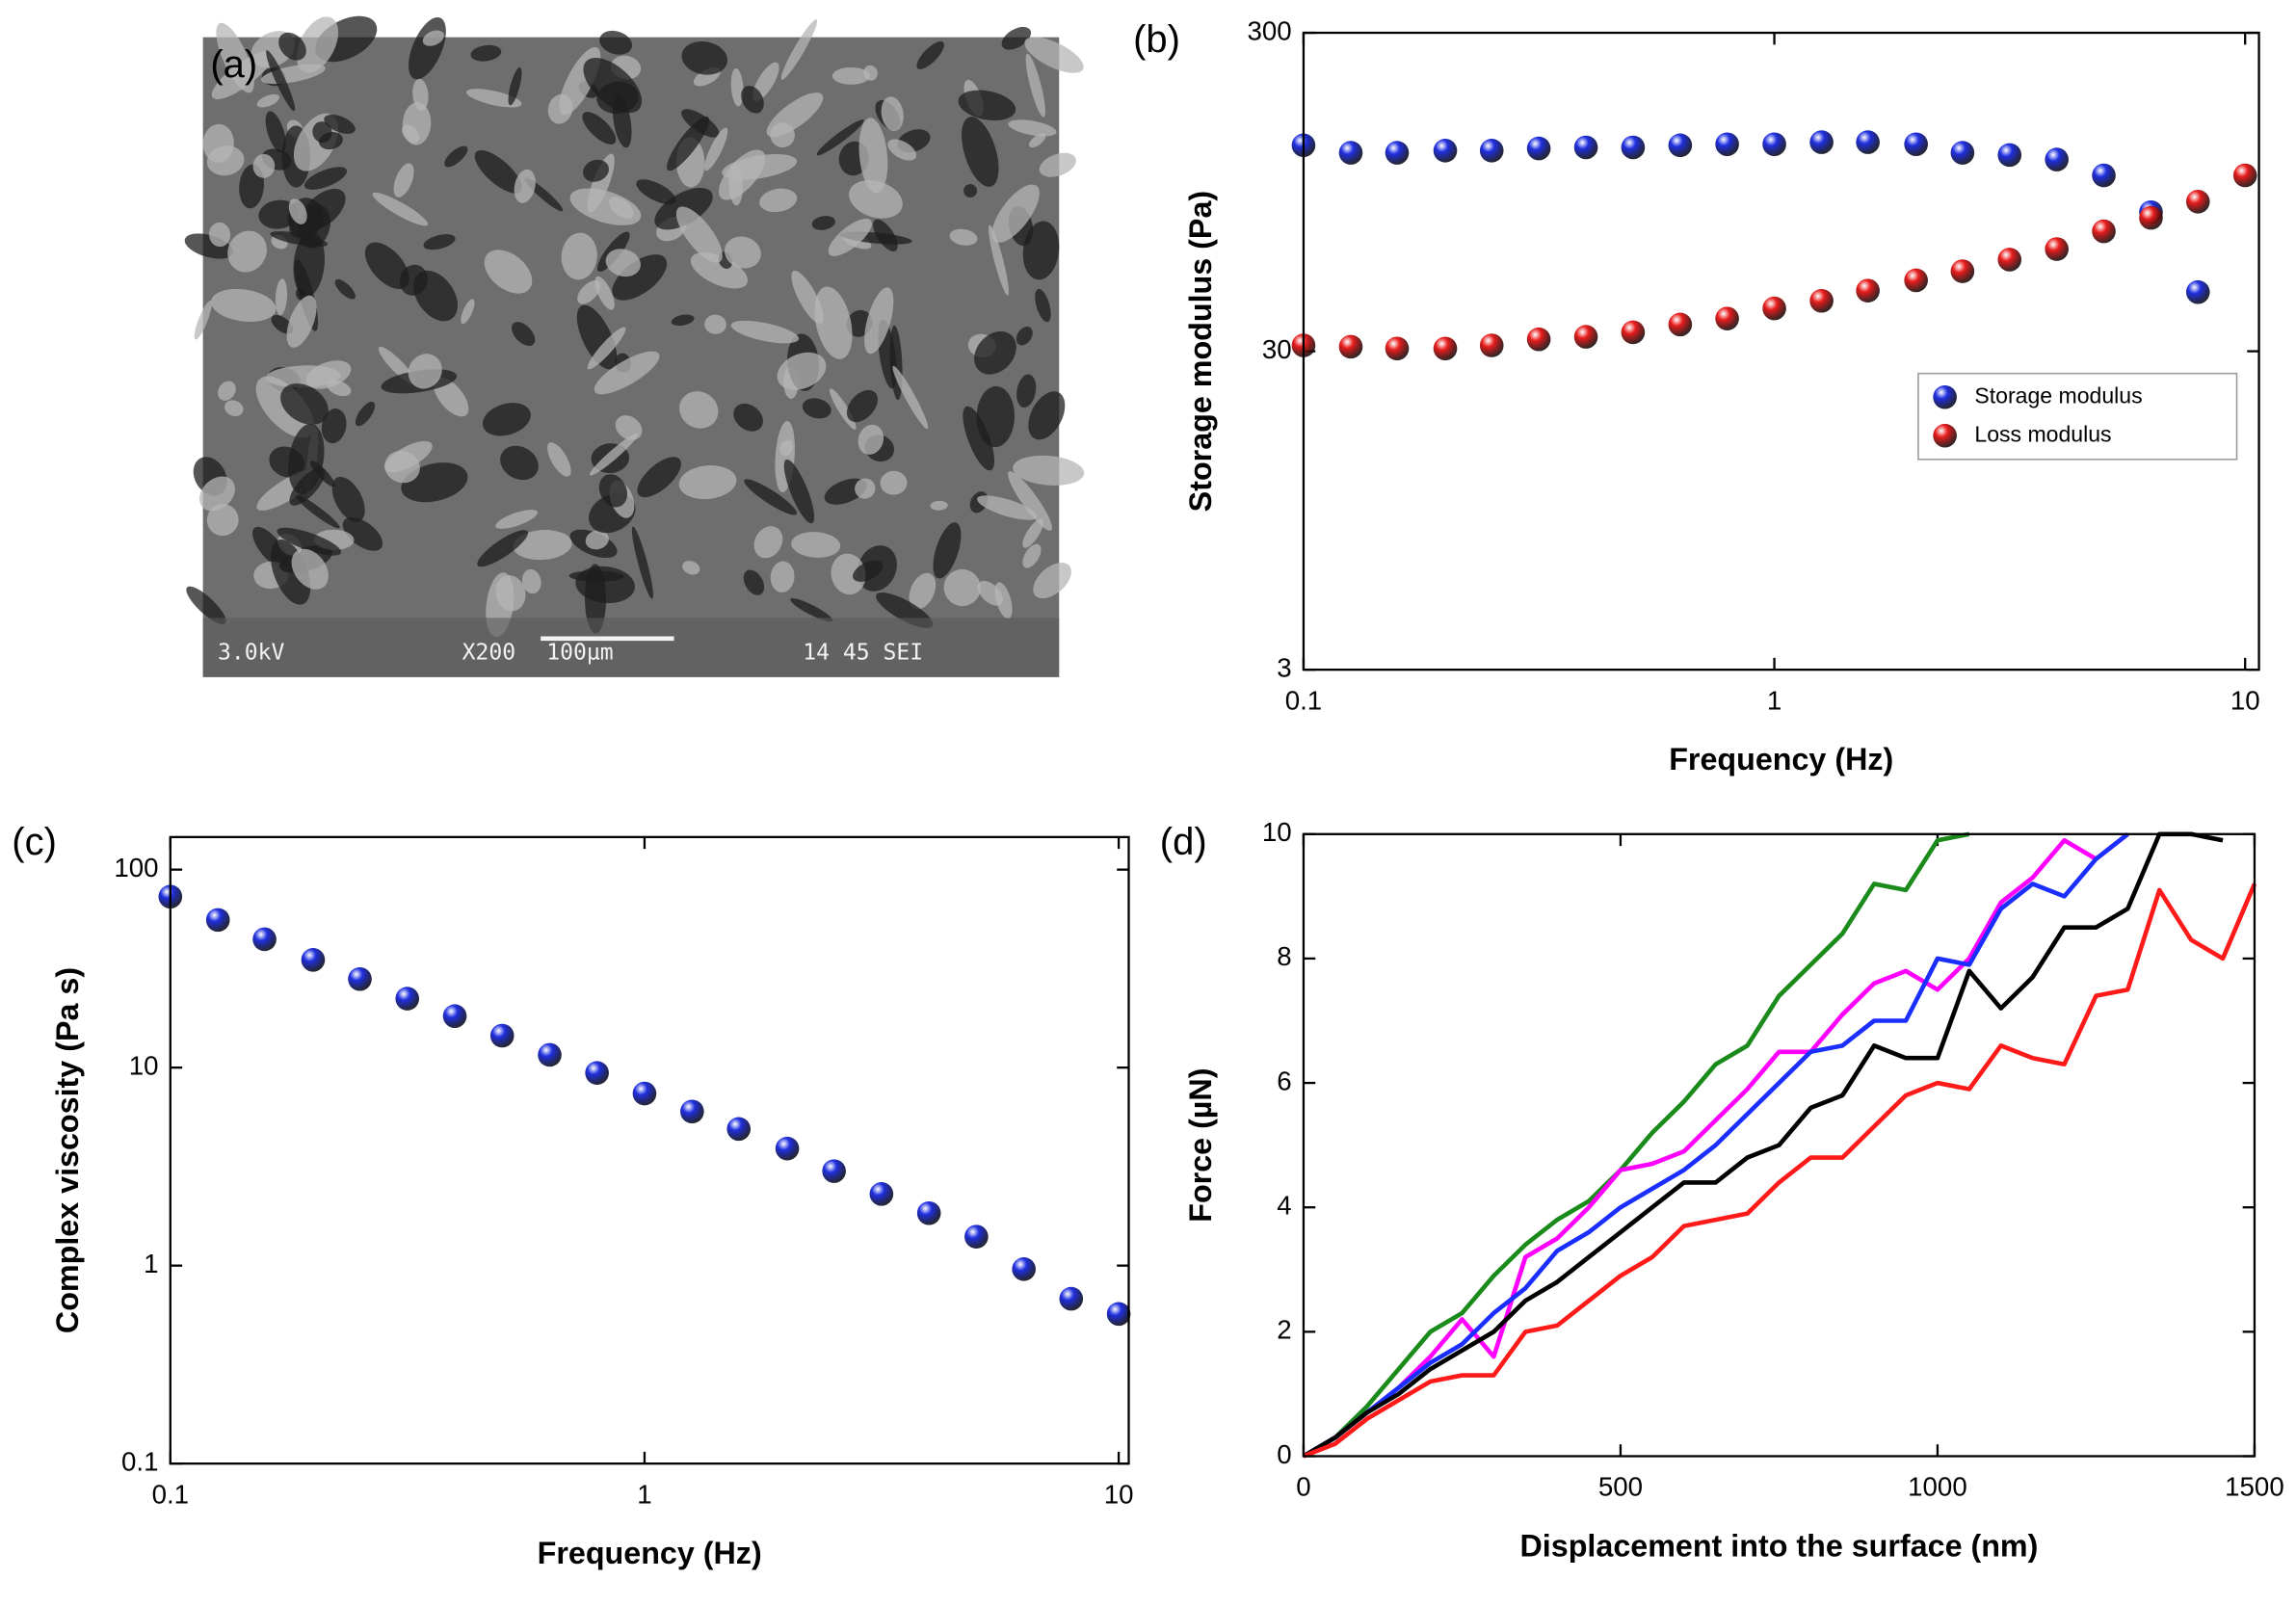  Describe the element at coordinates (2078, 416) in the screenshot. I see `legend-box` at that location.